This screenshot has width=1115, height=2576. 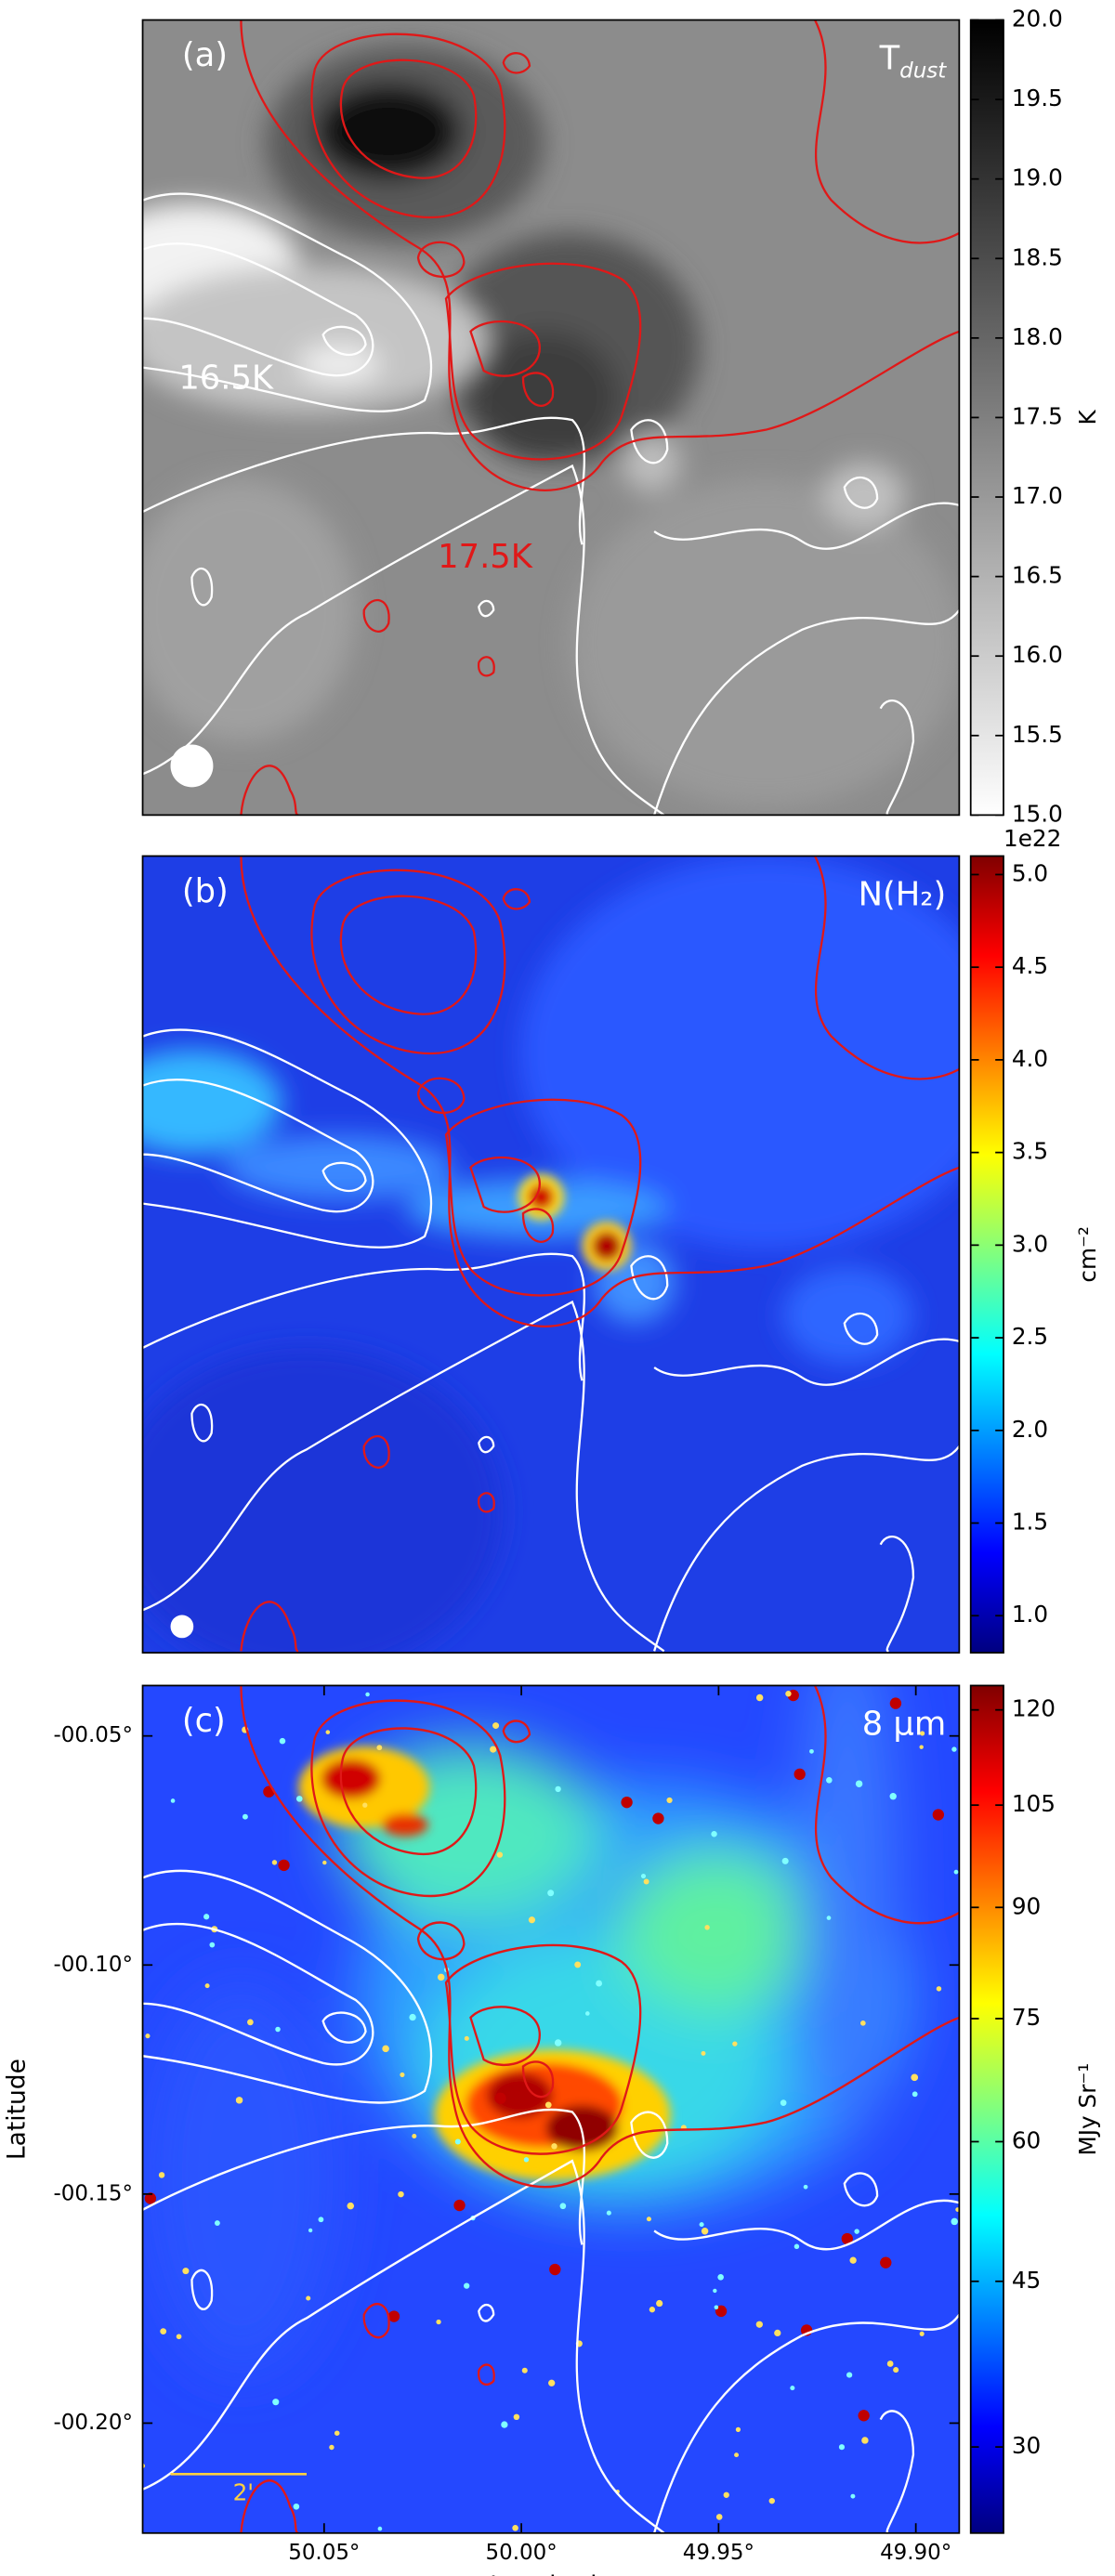 I want to click on panel-title: 8 μm, so click(x=904, y=1724).